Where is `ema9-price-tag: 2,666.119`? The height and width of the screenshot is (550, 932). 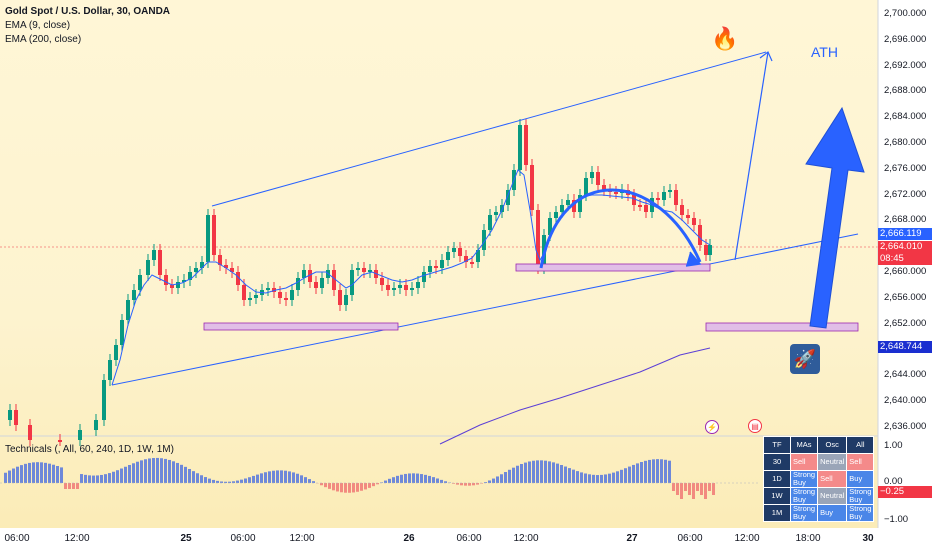 ema9-price-tag: 2,666.119 is located at coordinates (905, 234).